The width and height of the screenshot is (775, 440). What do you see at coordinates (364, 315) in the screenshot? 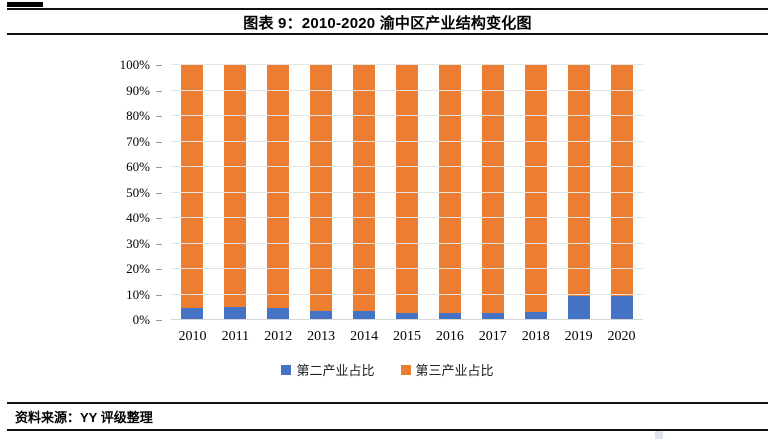
I see `bar-segment-2014-第二产业占比` at bounding box center [364, 315].